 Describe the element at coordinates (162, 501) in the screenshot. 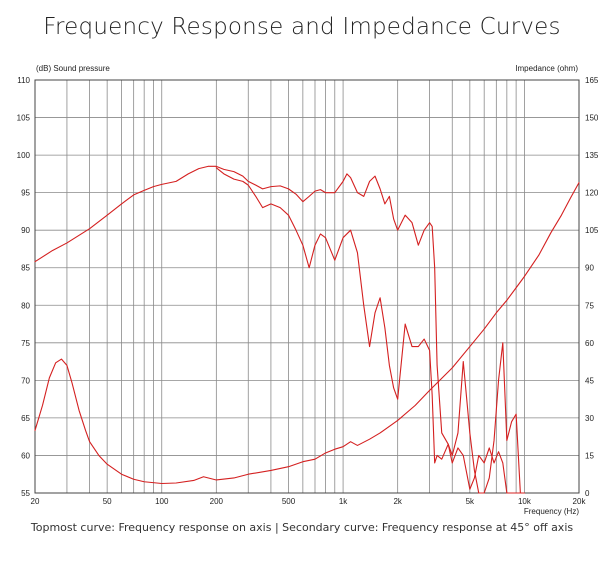

I see `x-tick-label: 100` at that location.